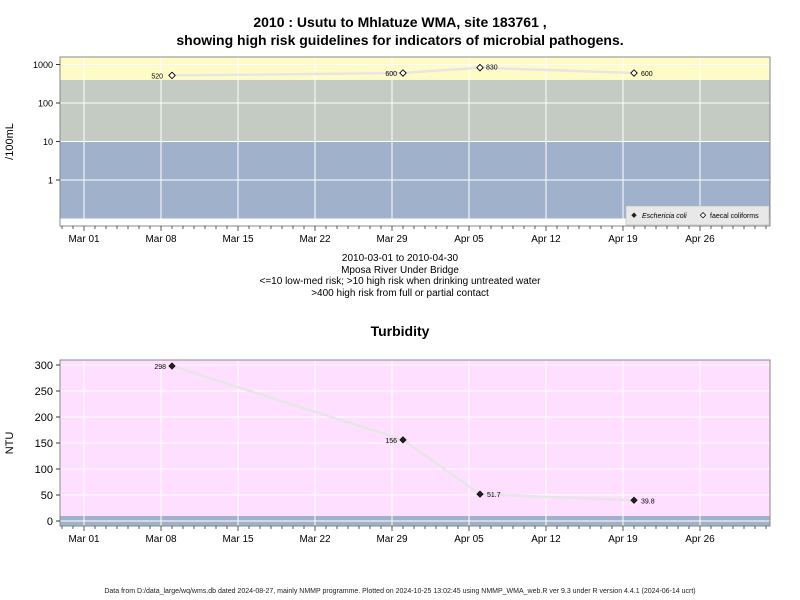 This screenshot has height=600, width=800. What do you see at coordinates (403, 433) in the screenshot?
I see `turb-series-0-line` at bounding box center [403, 433].